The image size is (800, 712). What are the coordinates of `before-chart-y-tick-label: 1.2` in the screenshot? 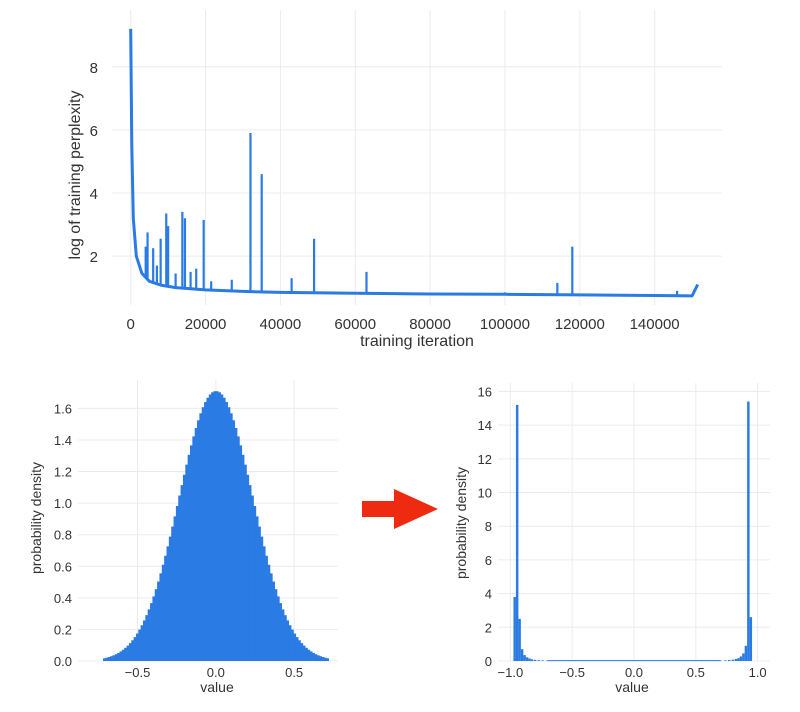 It's located at (63, 472).